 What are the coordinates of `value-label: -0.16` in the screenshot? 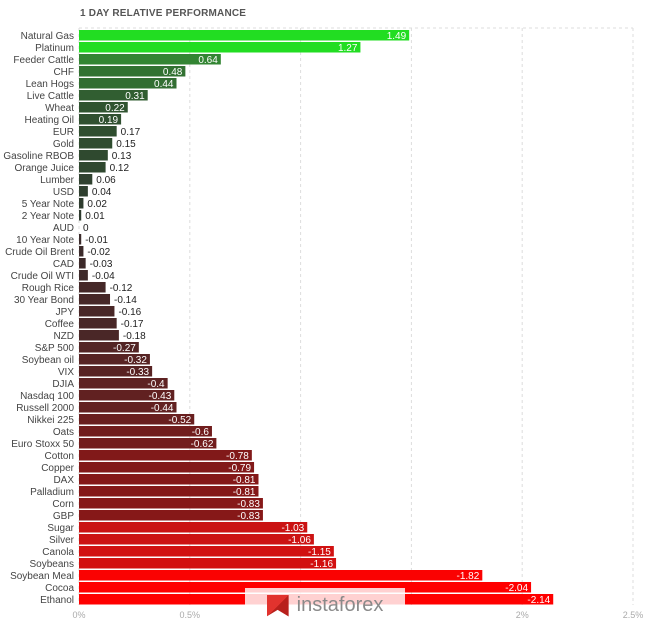 It's located at (129, 312).